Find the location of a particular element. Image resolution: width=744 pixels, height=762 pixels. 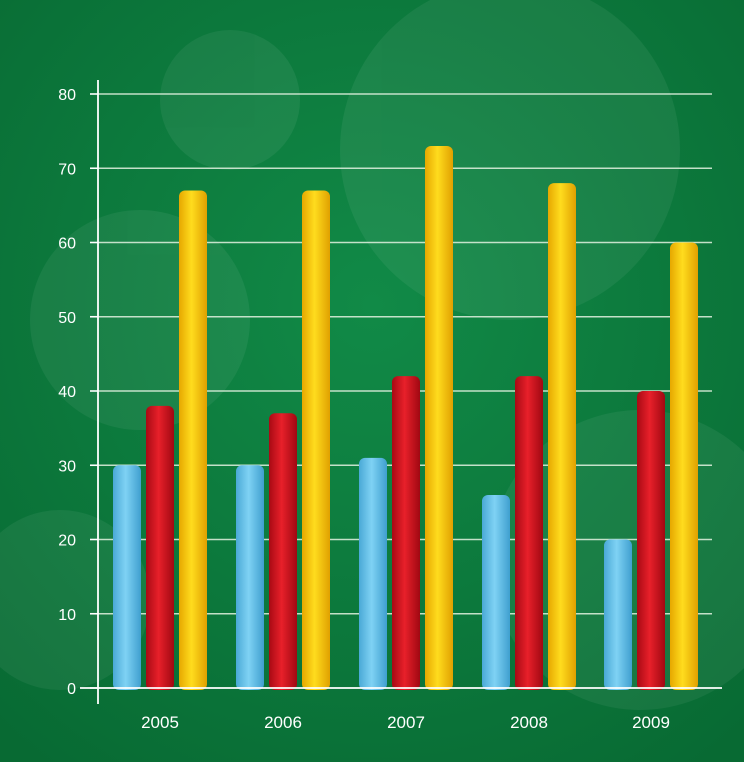

y-tick-label: 10 is located at coordinates (67, 615).